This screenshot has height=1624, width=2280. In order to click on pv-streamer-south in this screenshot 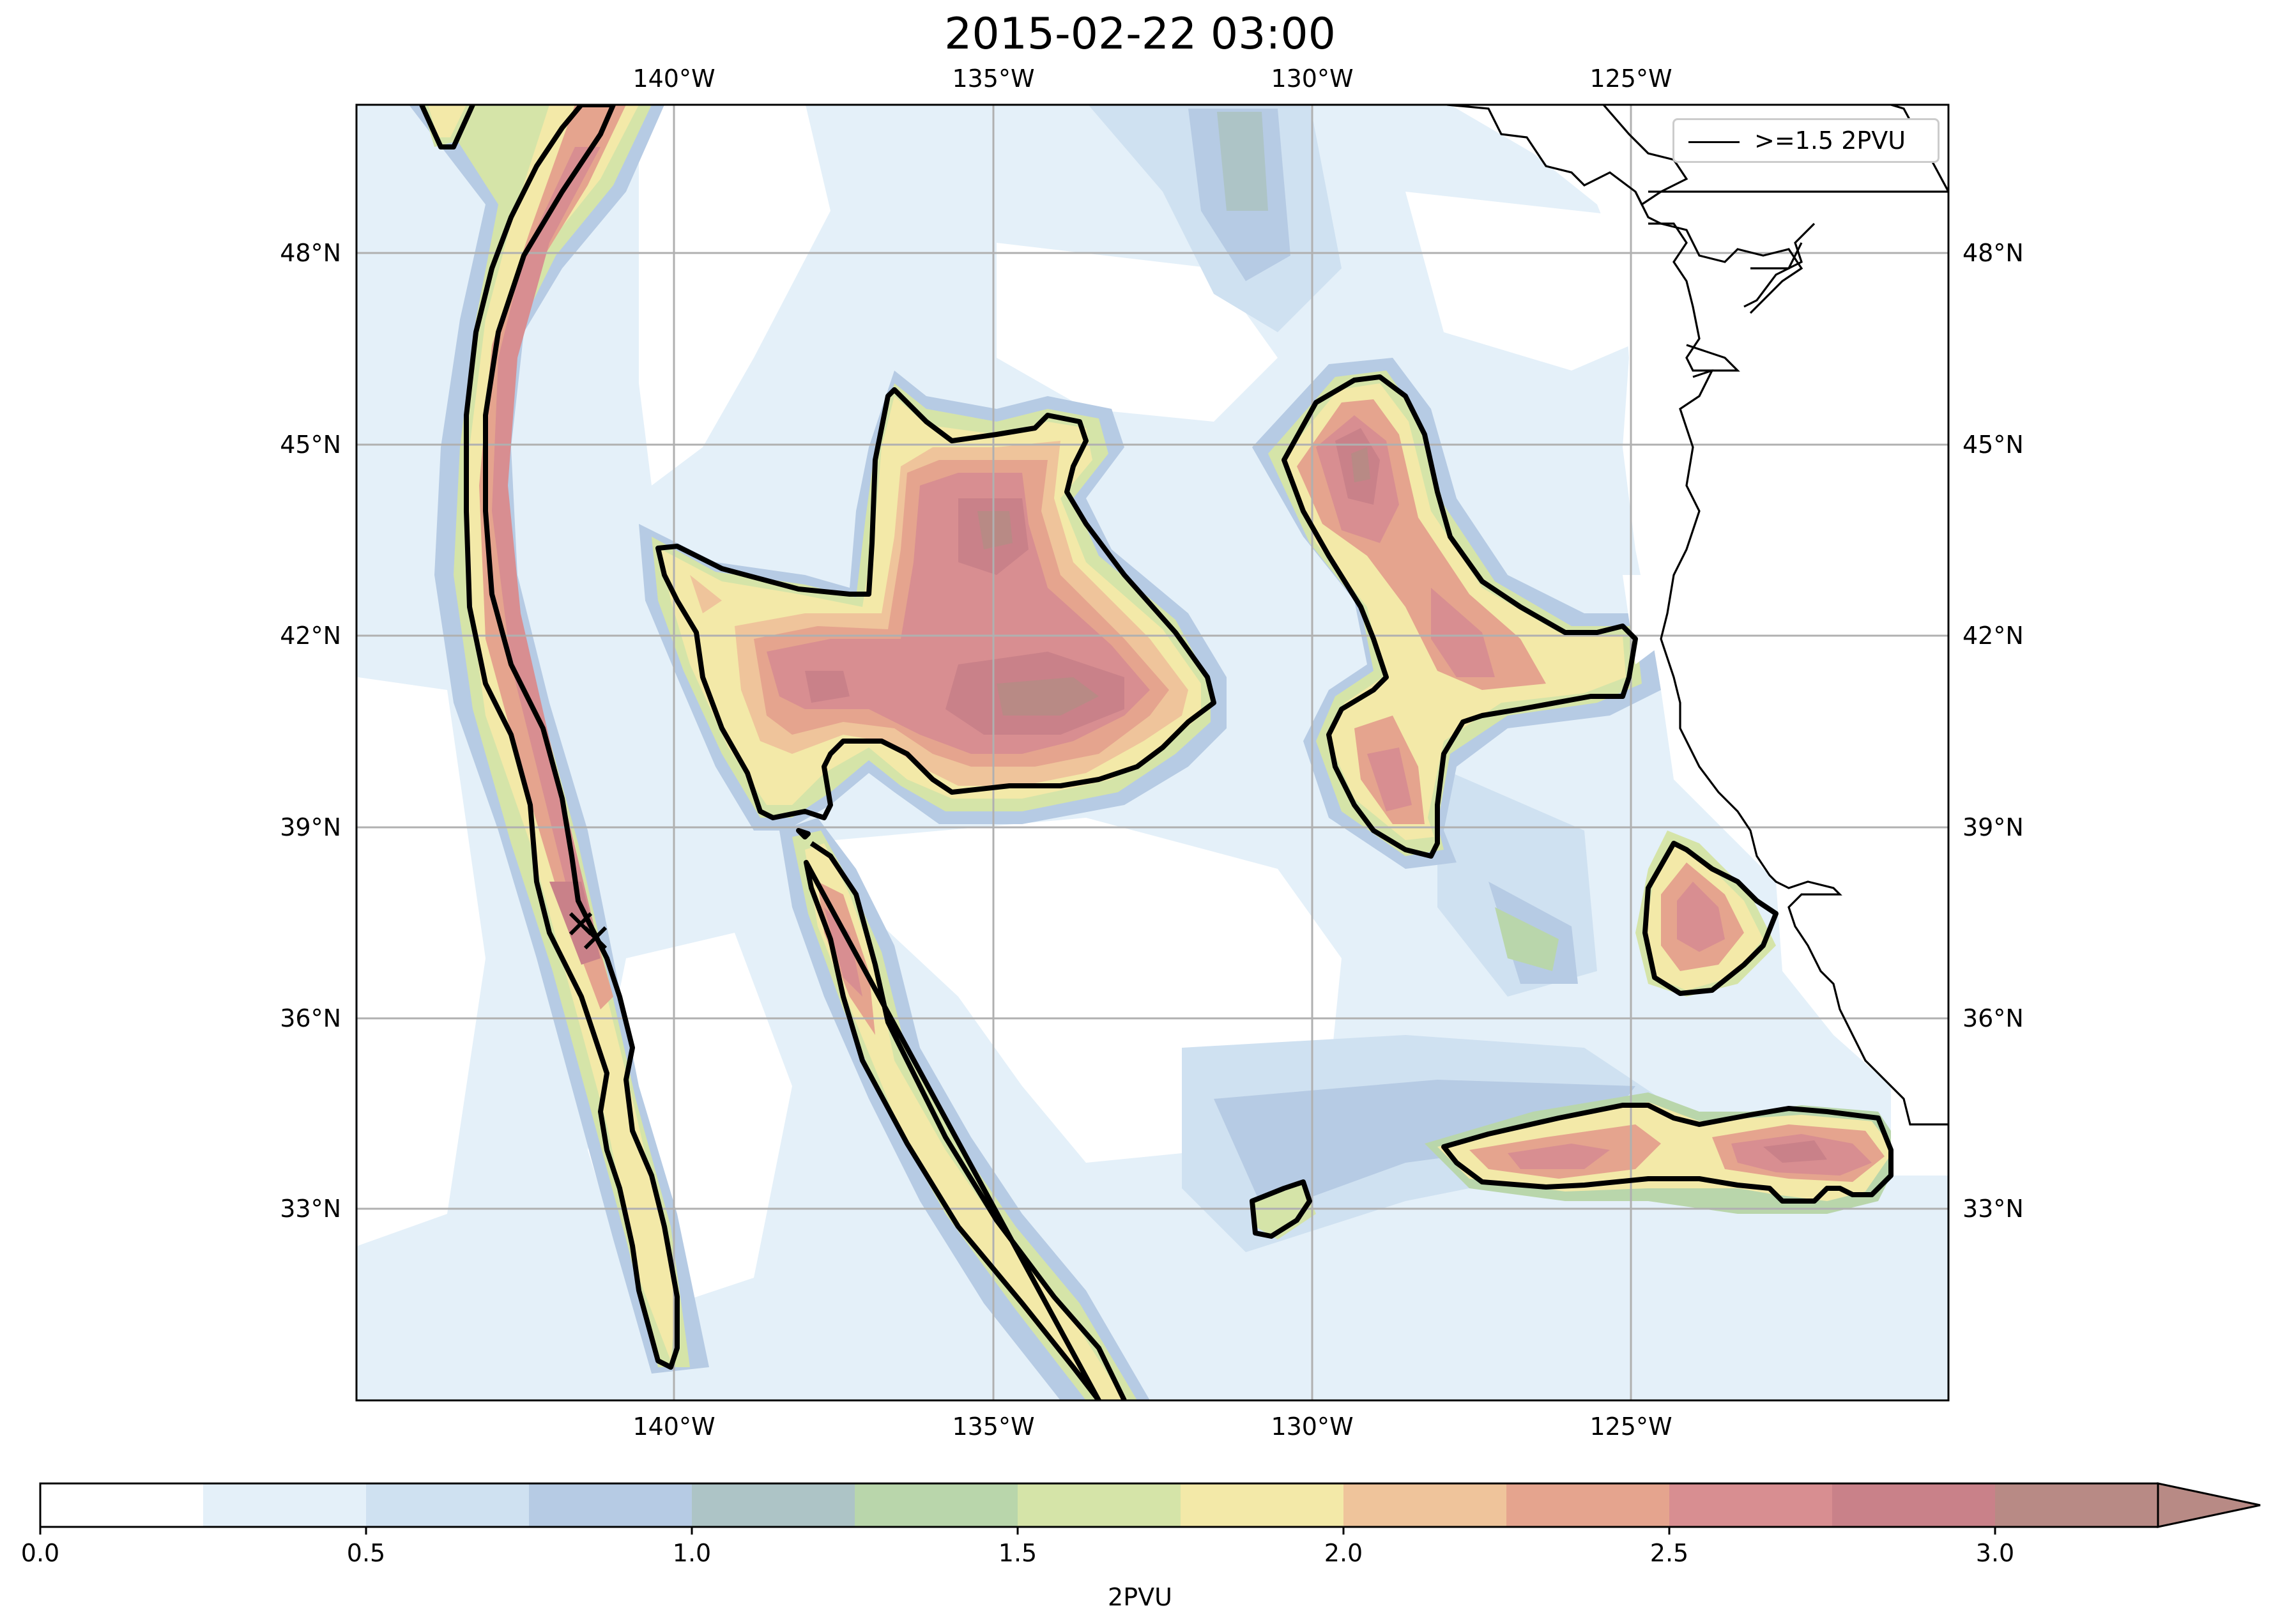, I will do `click(843, 952)`.